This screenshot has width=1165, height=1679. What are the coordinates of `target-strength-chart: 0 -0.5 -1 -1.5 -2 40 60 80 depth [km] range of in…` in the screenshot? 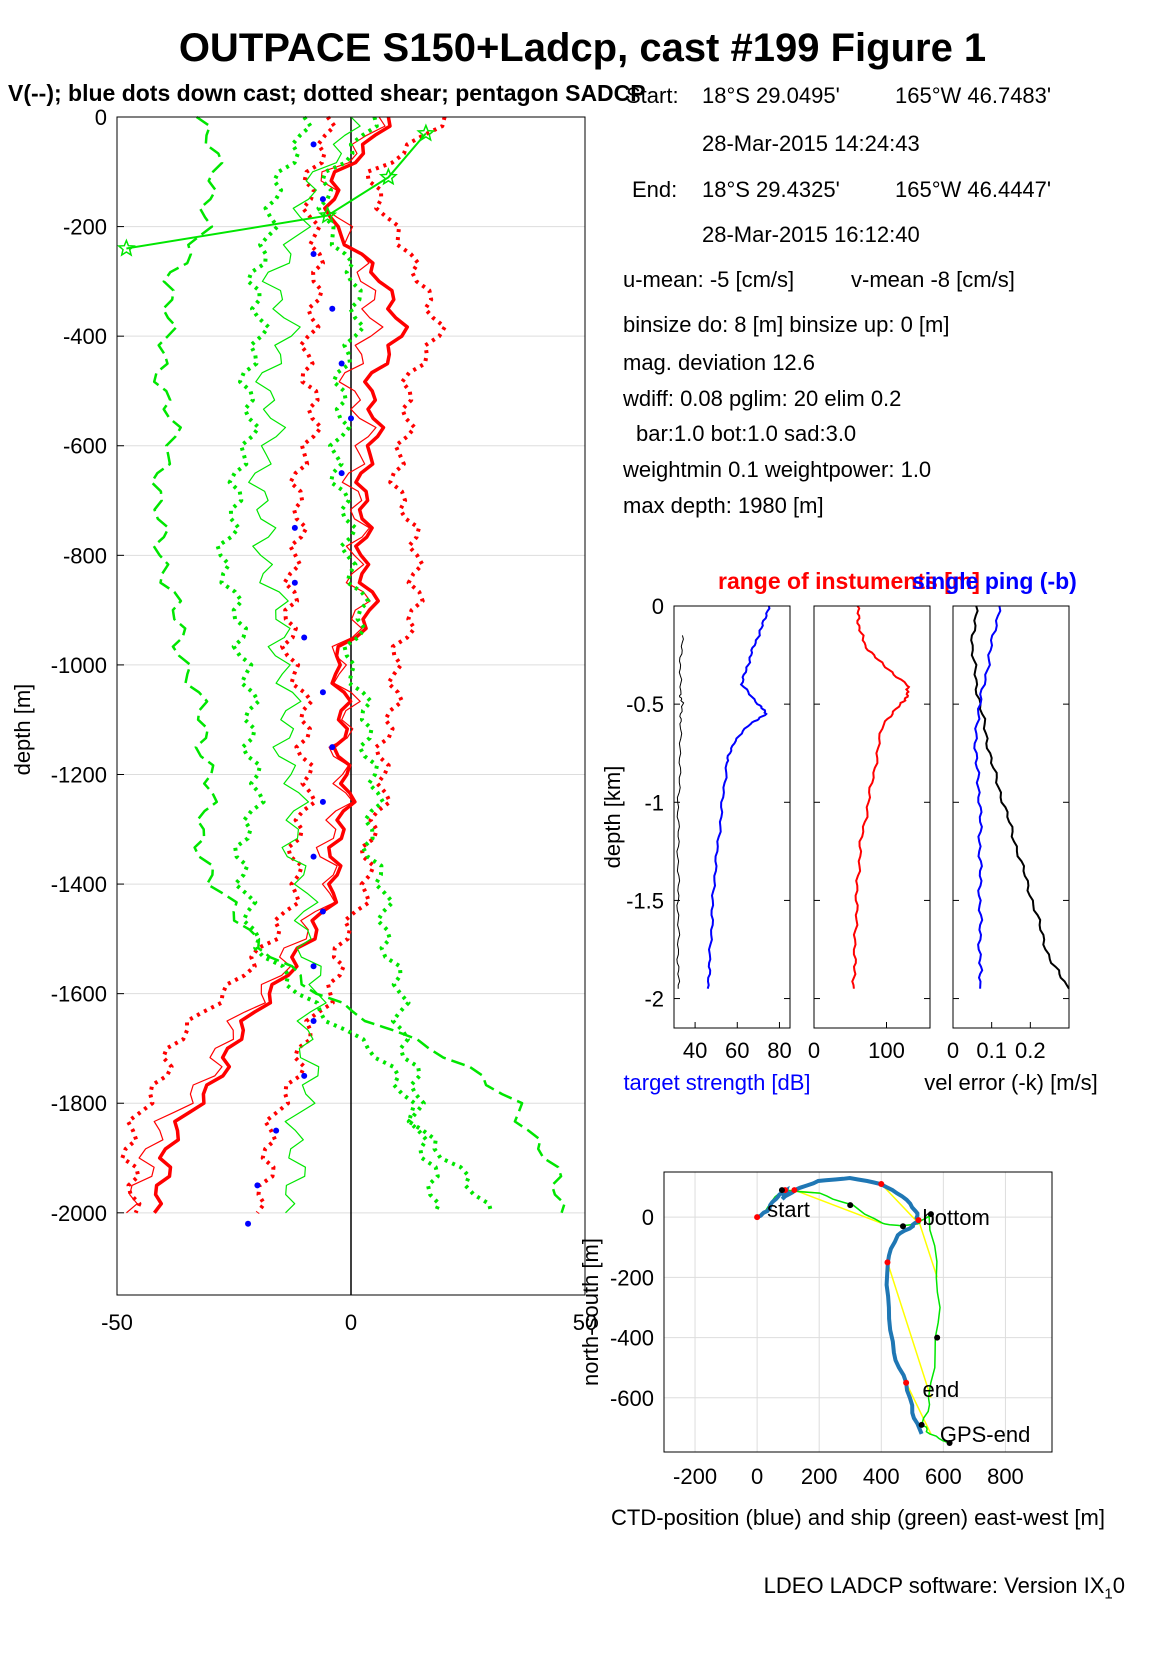 It's located at (838, 831).